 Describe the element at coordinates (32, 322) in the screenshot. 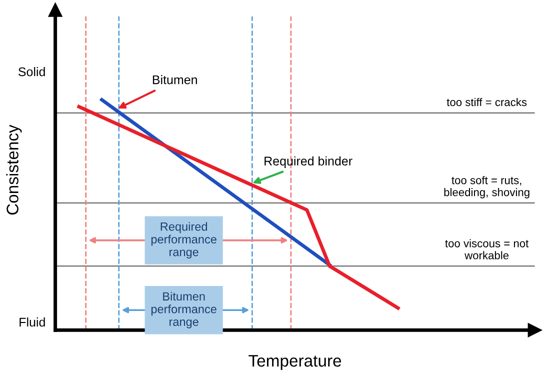

I see `text: Fluid` at that location.